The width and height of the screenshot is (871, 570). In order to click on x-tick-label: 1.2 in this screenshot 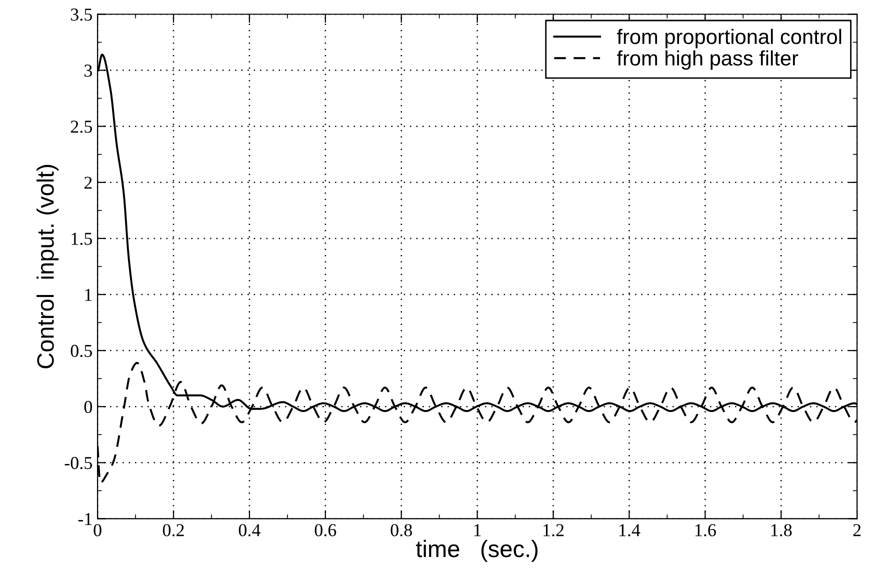, I will do `click(554, 530)`.